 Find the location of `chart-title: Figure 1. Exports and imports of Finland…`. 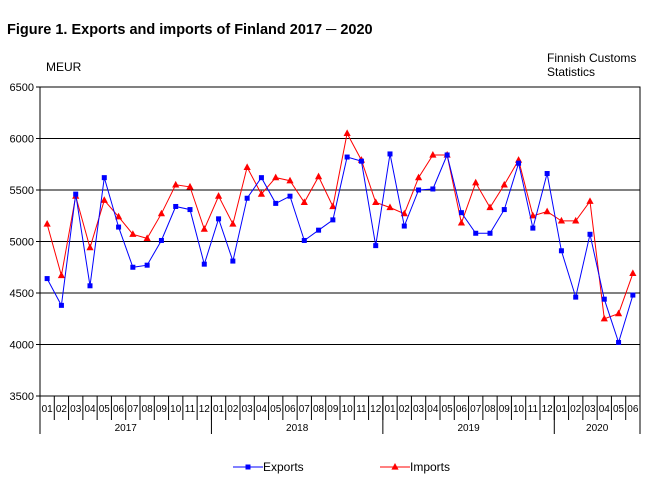

chart-title: Figure 1. Exports and imports of Finland… is located at coordinates (190, 30).